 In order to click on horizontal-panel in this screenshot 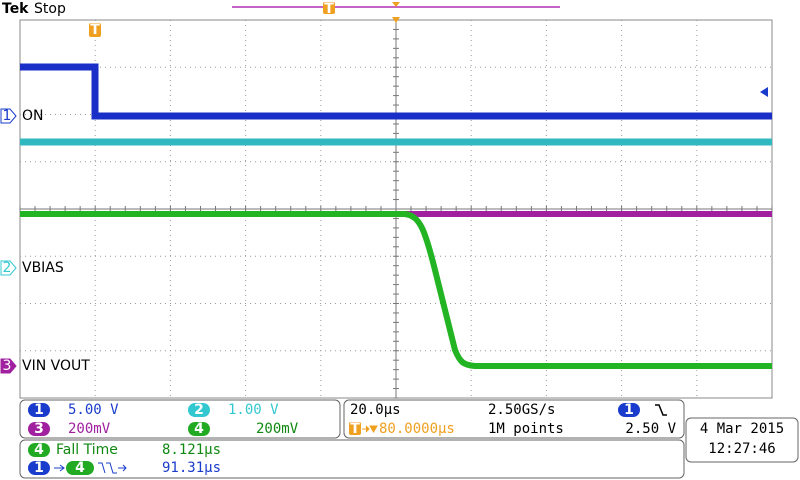, I will do `click(514, 419)`.